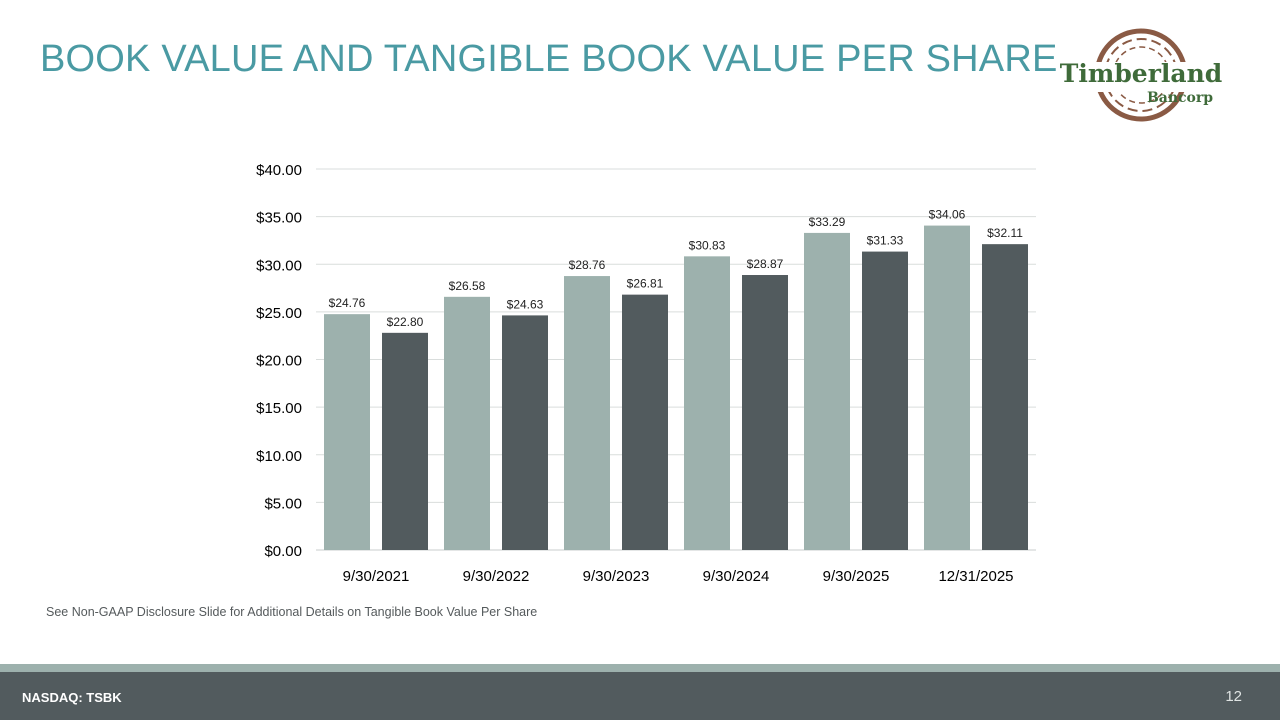  What do you see at coordinates (616, 576) in the screenshot?
I see `x-tick-label: 9/30/2023` at bounding box center [616, 576].